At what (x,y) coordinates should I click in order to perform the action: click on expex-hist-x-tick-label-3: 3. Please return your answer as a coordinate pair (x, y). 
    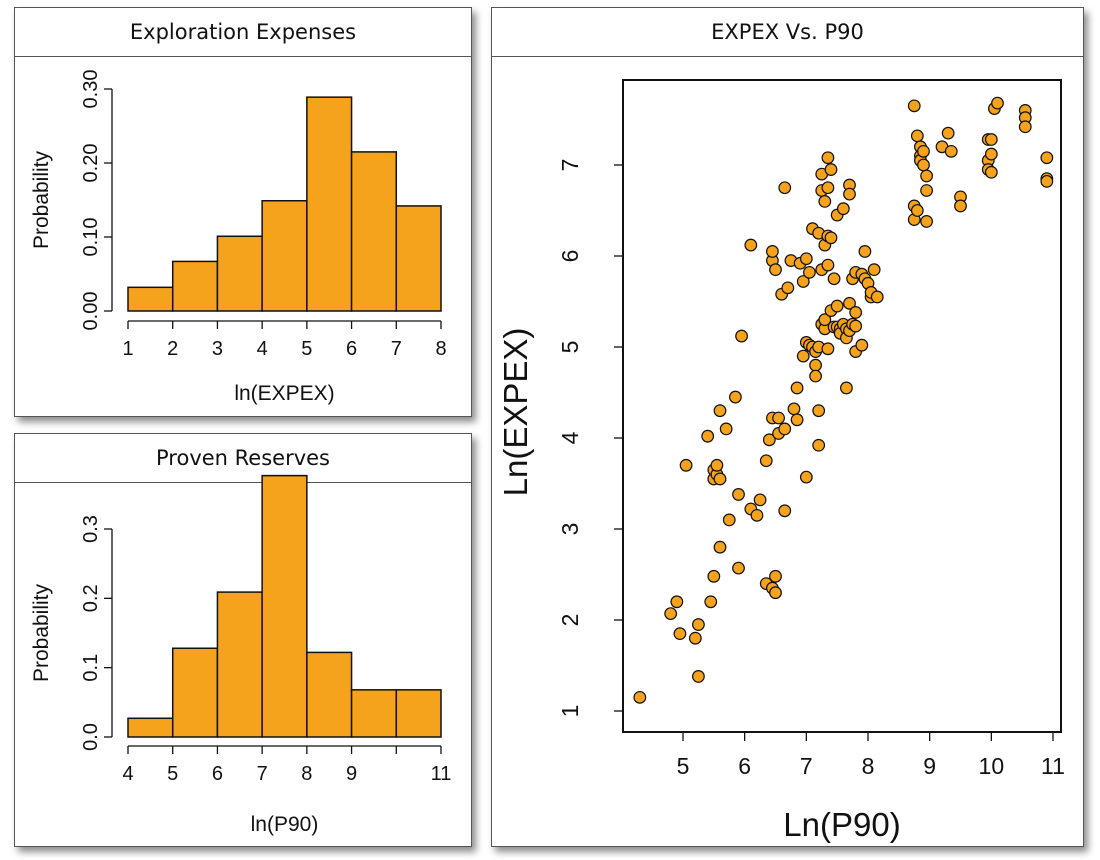
    Looking at the image, I should click on (217, 349).